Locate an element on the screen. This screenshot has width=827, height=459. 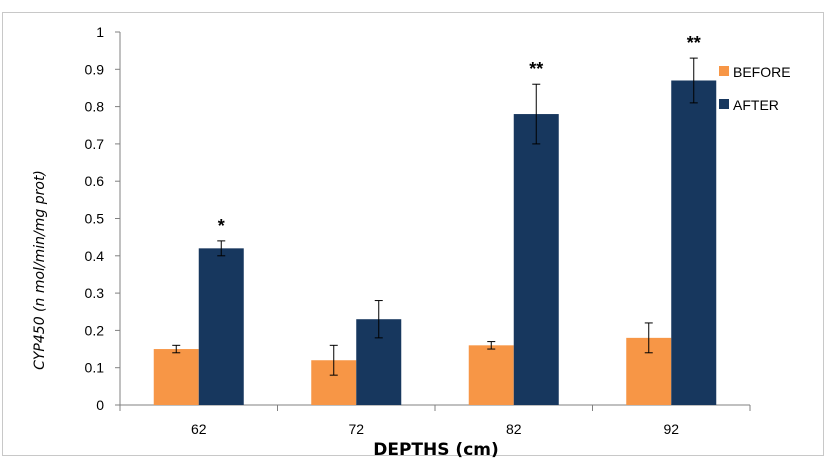
y-tick-label: 0.3 is located at coordinates (95, 293).